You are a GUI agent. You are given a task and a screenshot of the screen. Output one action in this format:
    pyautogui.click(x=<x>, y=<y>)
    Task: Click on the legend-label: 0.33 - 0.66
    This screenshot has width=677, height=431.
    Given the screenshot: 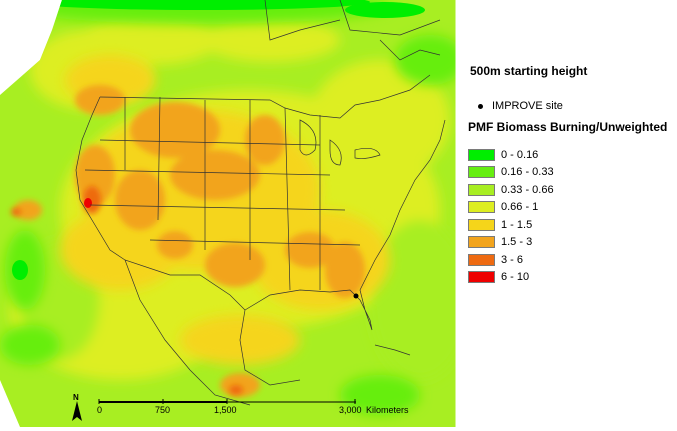 What is the action you would take?
    pyautogui.click(x=527, y=189)
    